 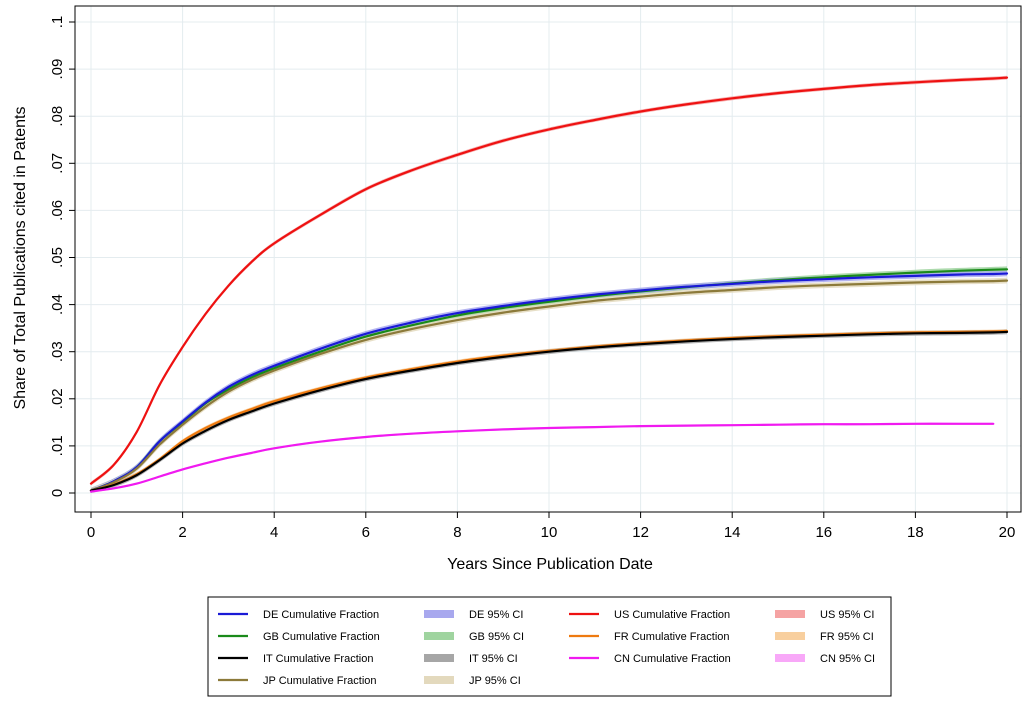 I want to click on legend-label: DE Cumulative Fraction, so click(x=321, y=615).